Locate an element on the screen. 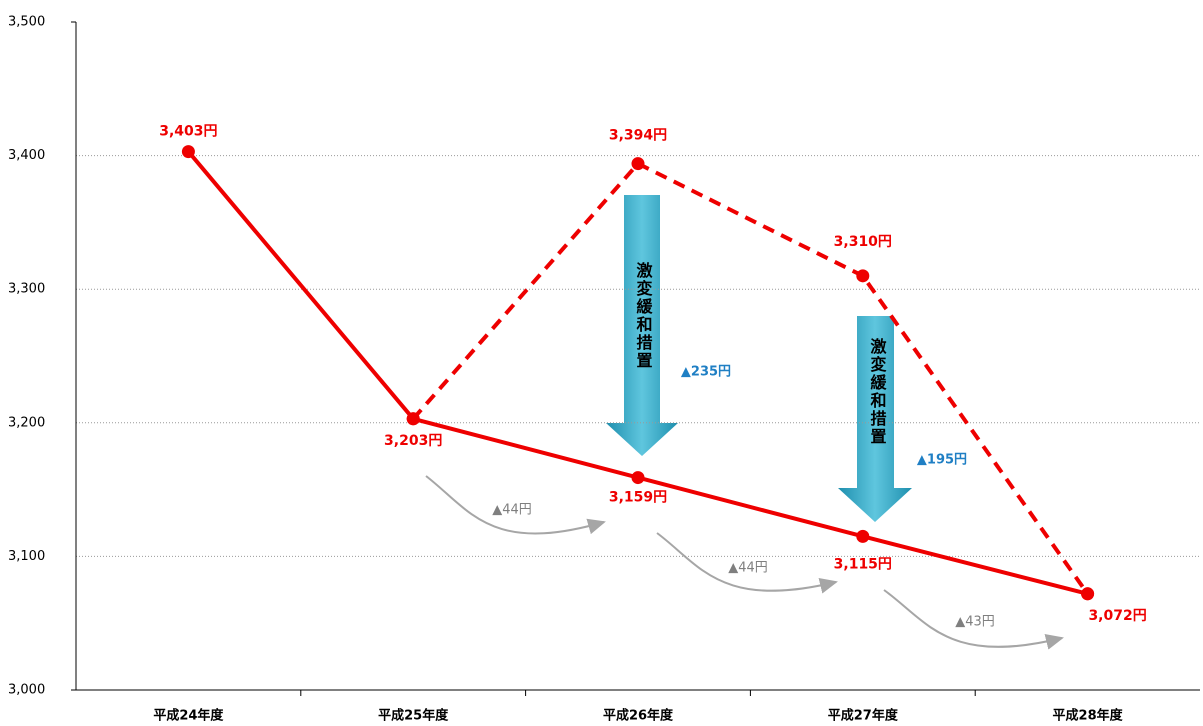 The height and width of the screenshot is (726, 1203). y-tick-label: 3,100 is located at coordinates (26, 556).